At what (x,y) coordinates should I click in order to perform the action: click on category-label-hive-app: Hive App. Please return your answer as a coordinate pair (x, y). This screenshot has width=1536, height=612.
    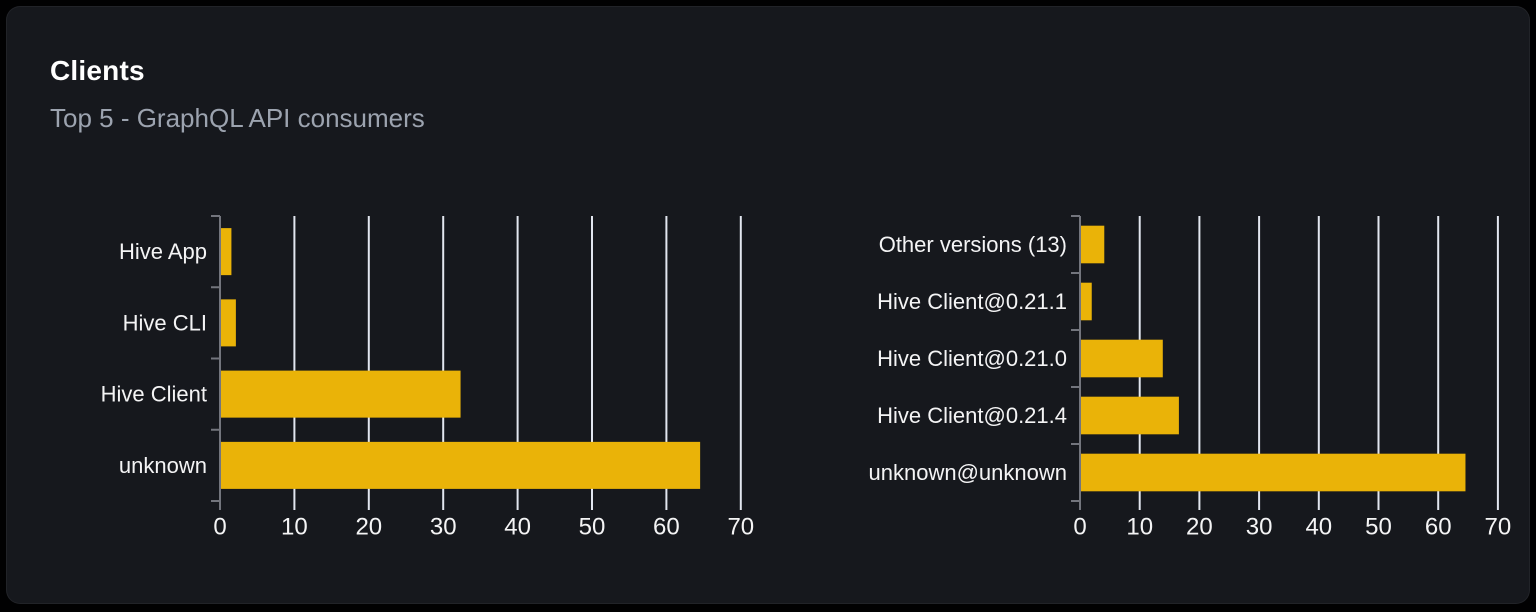
    Looking at the image, I should click on (163, 251).